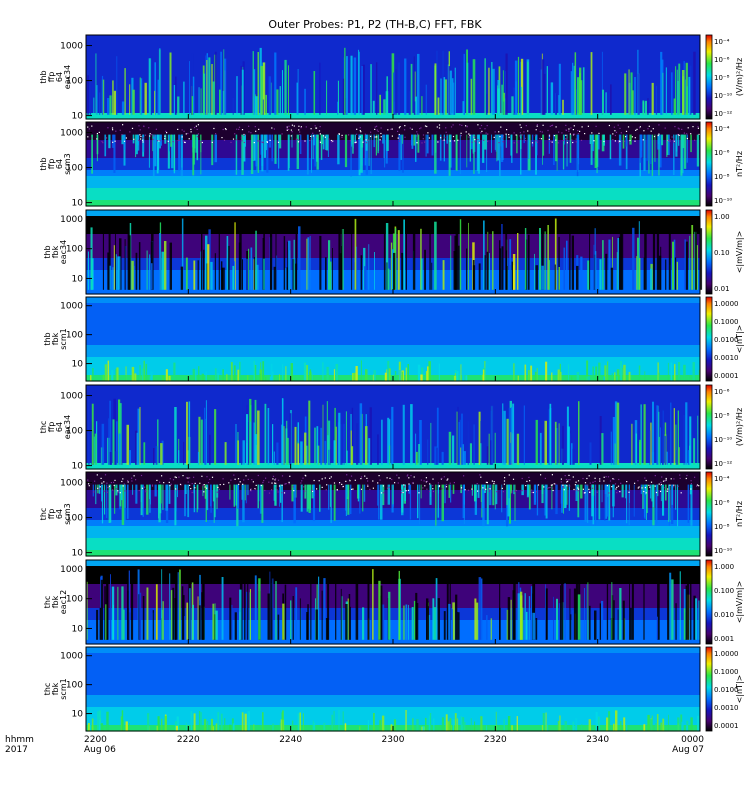  I want to click on y-tick-label: 1000, so click(71, 657).